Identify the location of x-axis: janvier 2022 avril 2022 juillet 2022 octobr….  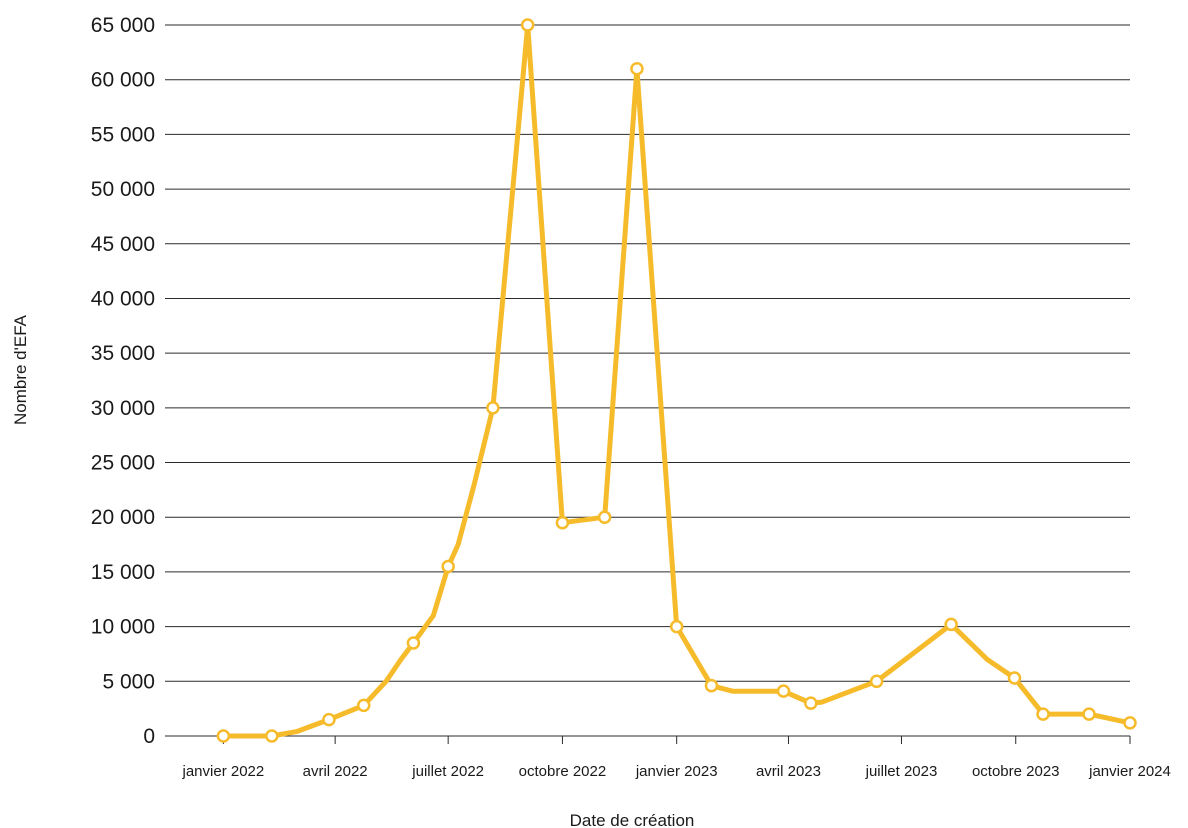
(676, 758).